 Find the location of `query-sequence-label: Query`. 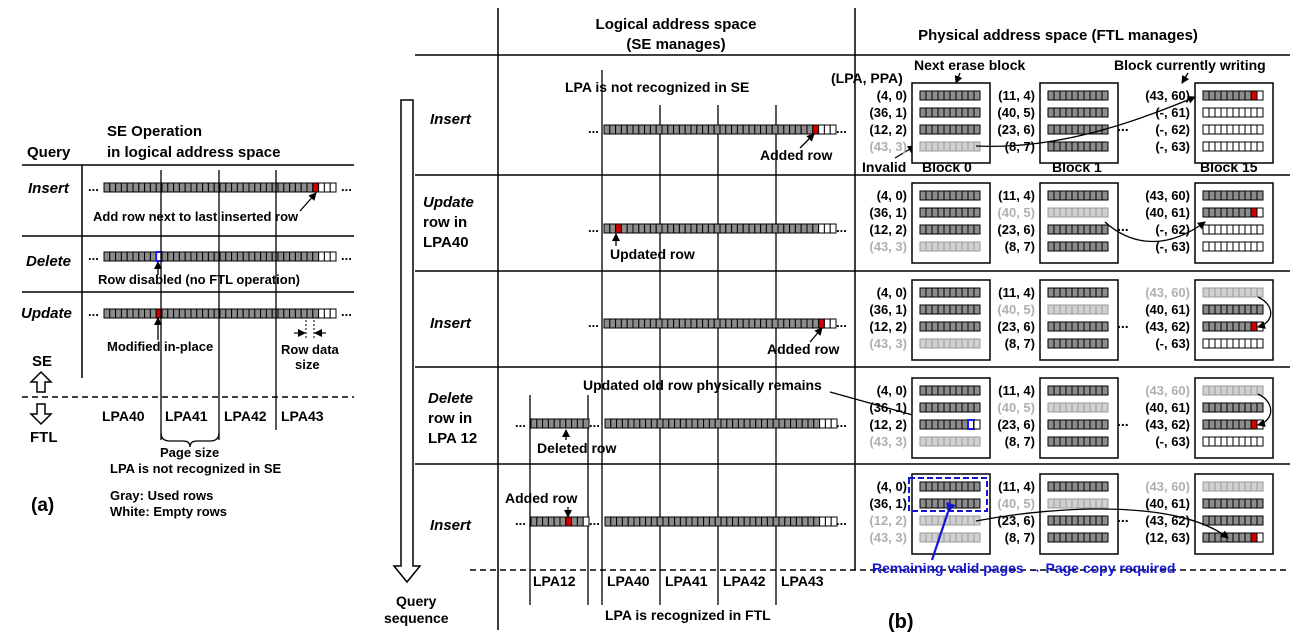

query-sequence-label: Query is located at coordinates (416, 601).